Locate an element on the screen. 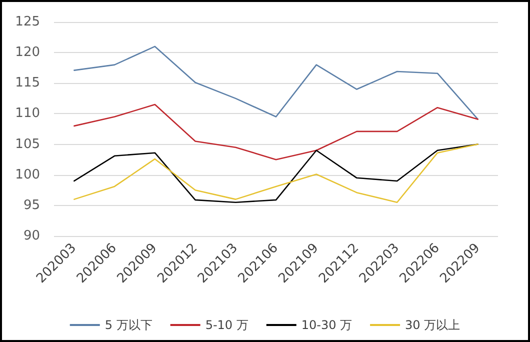  y-tick-label: 105 is located at coordinates (27, 144).